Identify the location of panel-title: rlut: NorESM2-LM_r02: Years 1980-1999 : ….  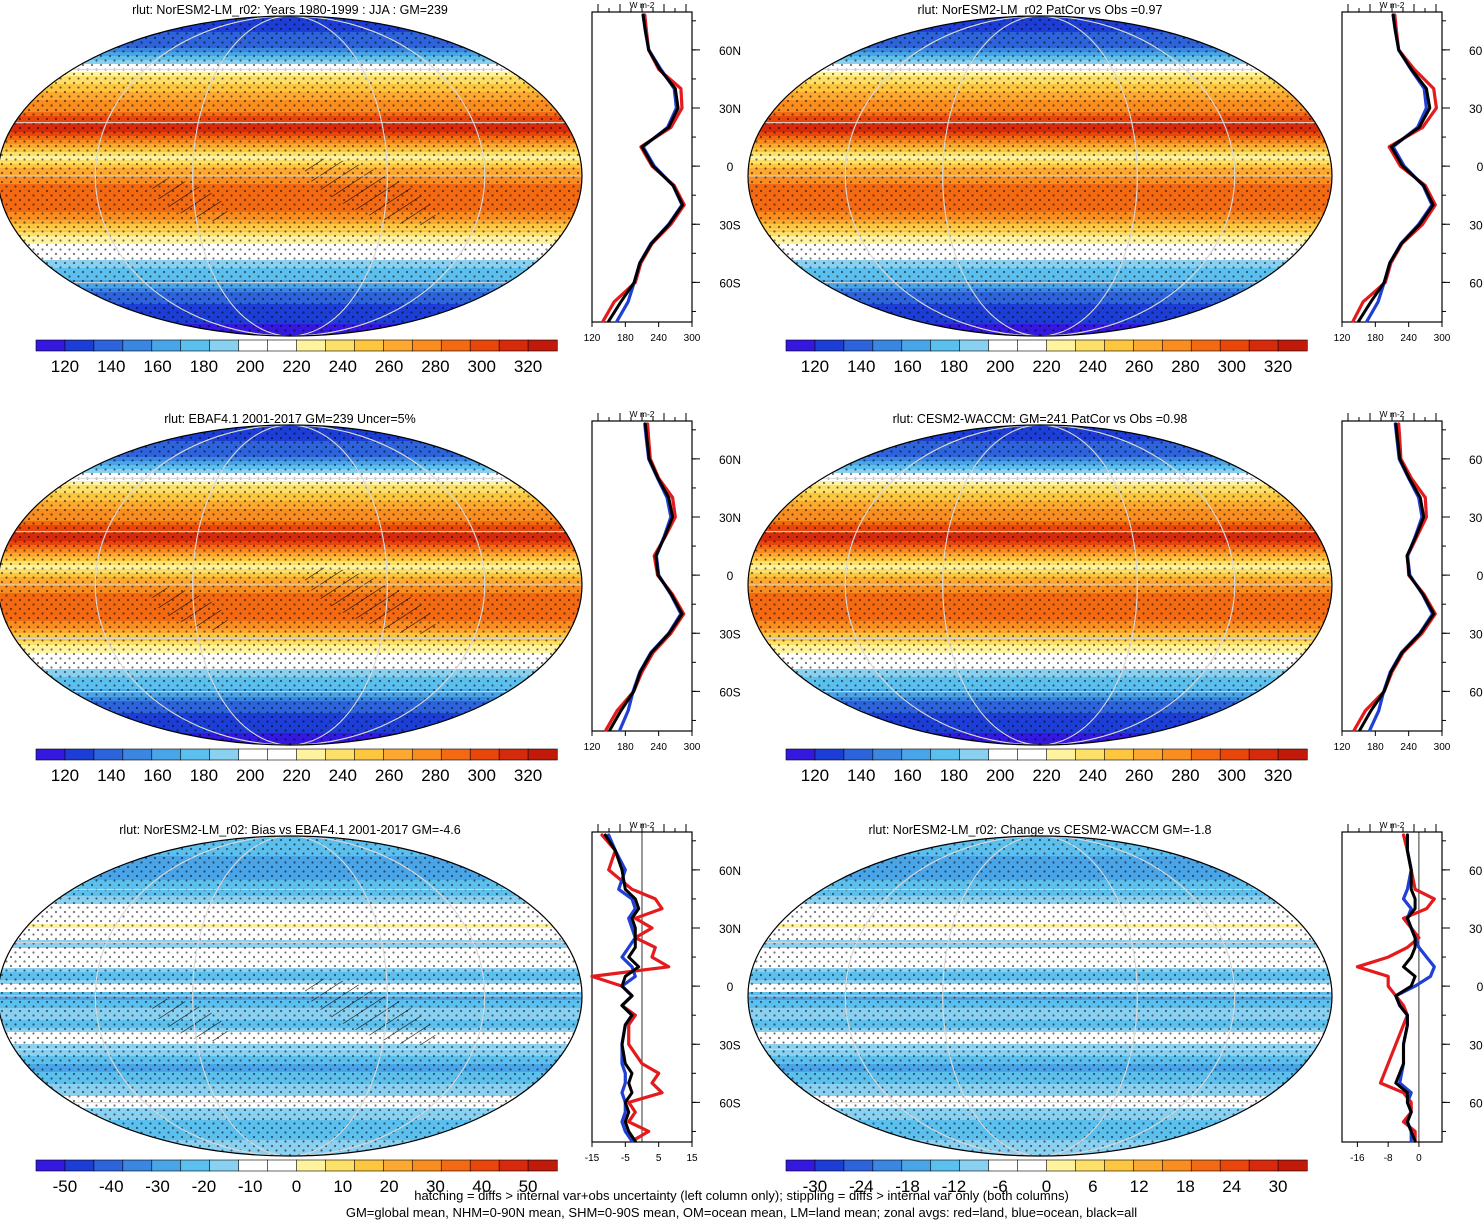
(290, 10).